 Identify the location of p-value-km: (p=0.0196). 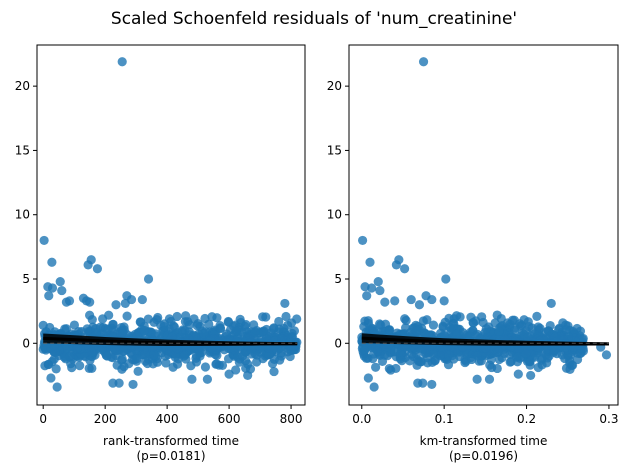
(483, 456).